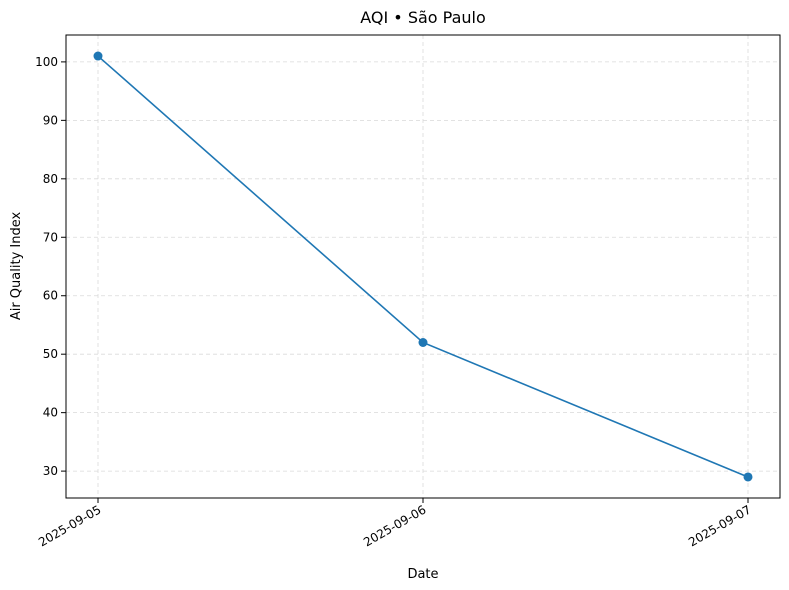  I want to click on x-tick-label: 2025-09-07, so click(719, 525).